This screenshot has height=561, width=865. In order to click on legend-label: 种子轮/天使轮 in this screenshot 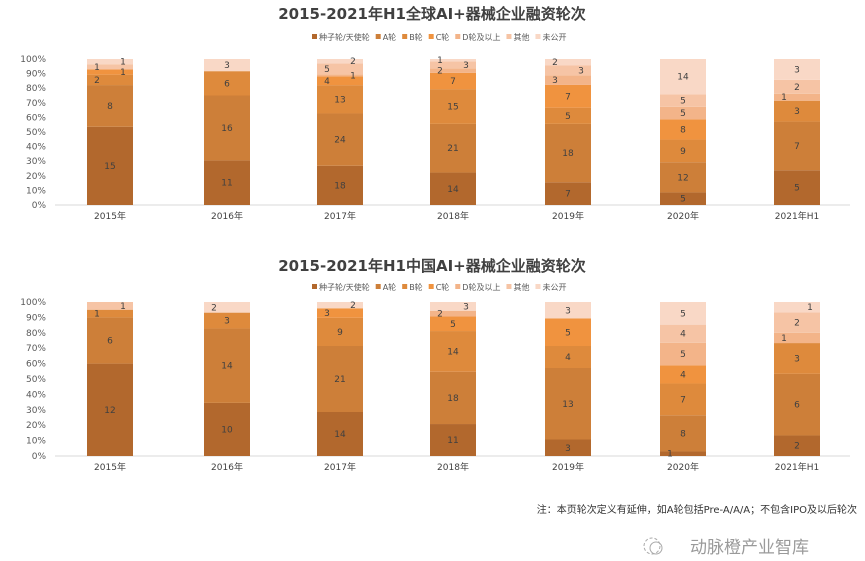, I will do `click(344, 287)`.